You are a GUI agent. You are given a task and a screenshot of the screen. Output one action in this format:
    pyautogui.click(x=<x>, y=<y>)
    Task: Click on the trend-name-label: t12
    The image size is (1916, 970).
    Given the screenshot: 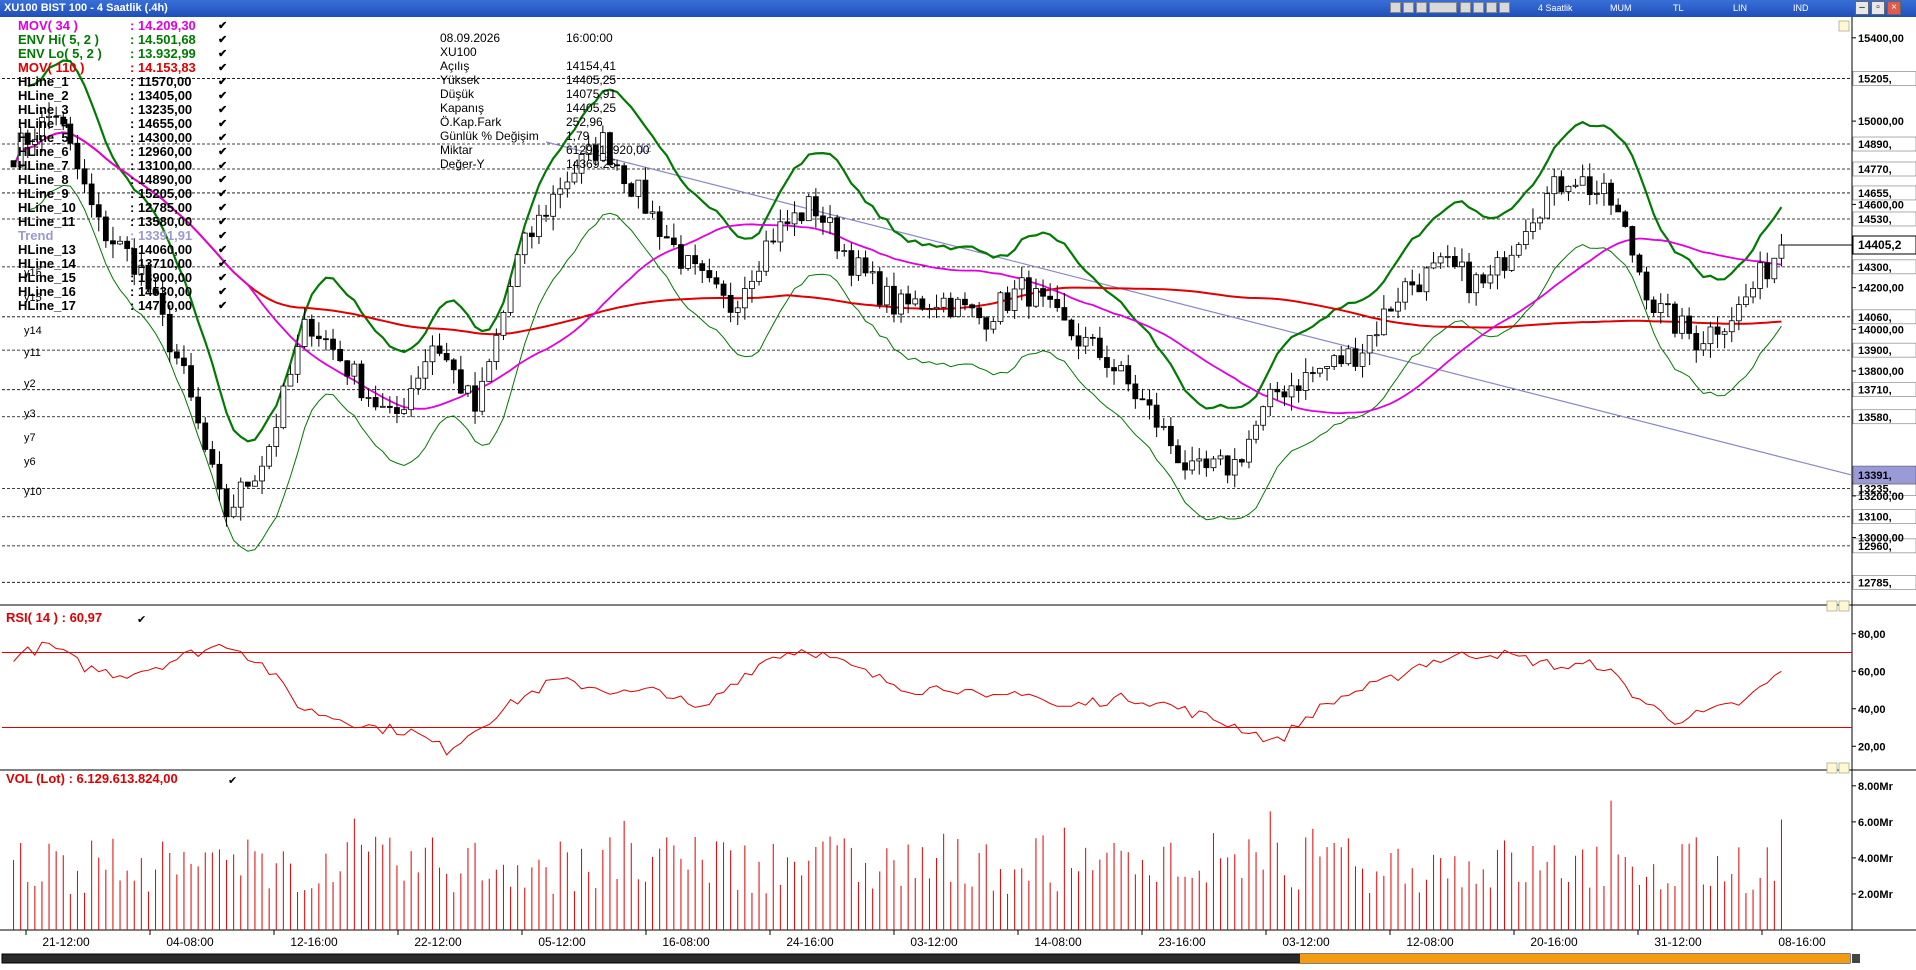 What is the action you would take?
    pyautogui.click(x=643, y=149)
    